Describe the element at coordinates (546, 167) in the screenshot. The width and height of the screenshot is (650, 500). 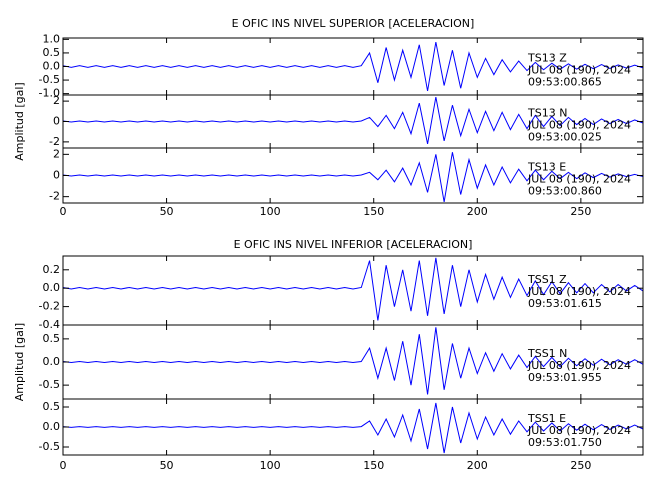
I see `trace-label: TS13 E` at that location.